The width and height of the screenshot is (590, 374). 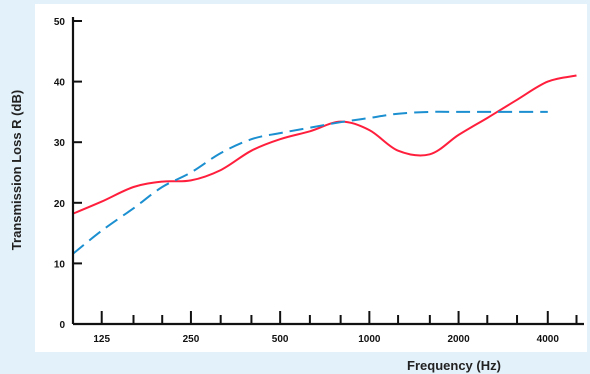 I want to click on y-tick-label-40: 40, so click(x=60, y=83).